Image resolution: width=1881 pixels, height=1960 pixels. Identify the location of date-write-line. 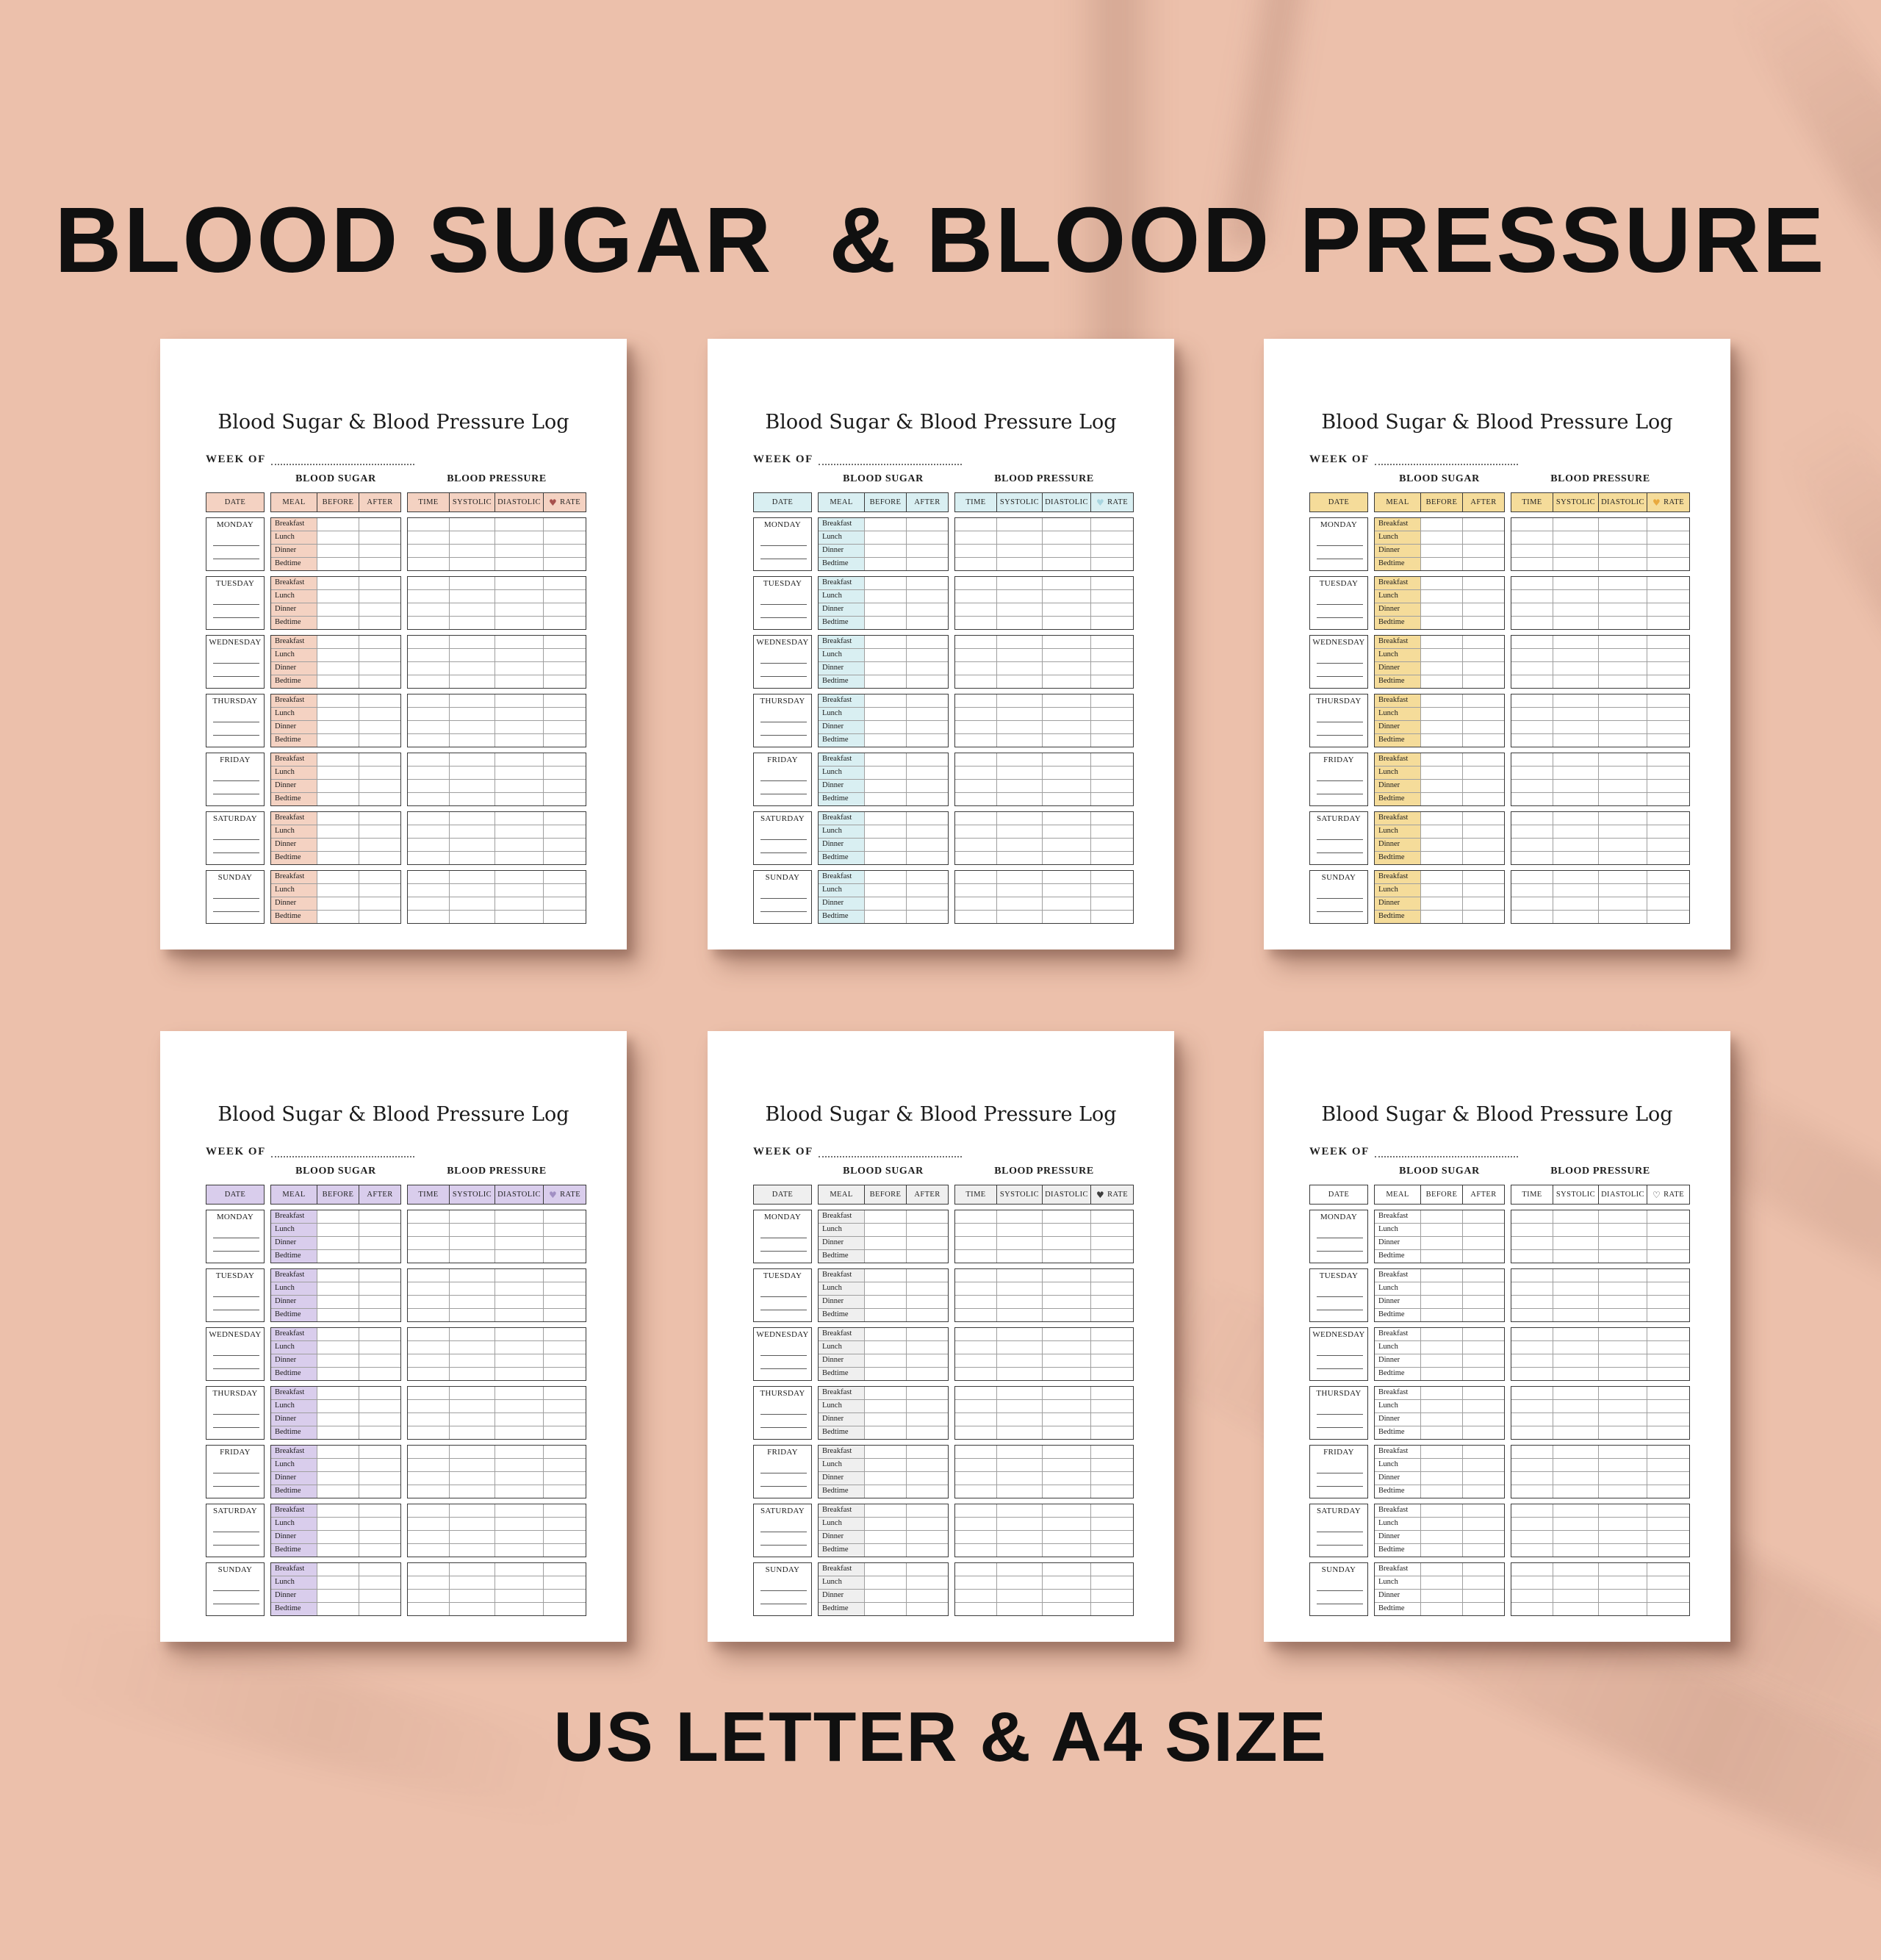
(236, 1356).